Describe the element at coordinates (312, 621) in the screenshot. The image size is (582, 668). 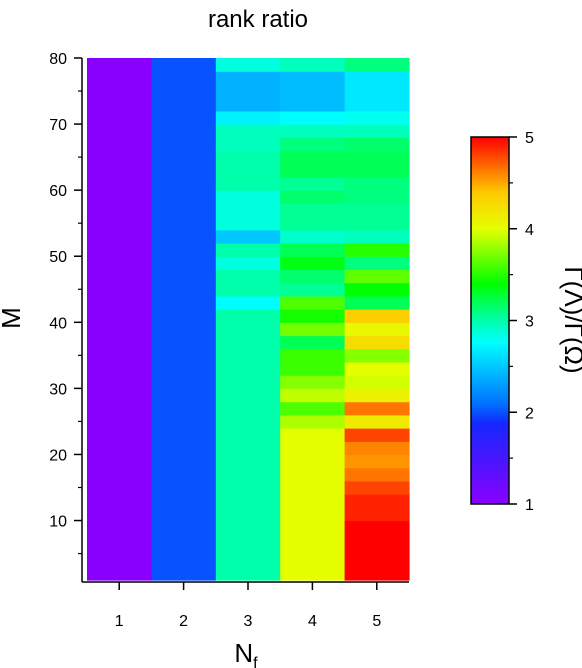
I see `x-tick-label: 4` at that location.